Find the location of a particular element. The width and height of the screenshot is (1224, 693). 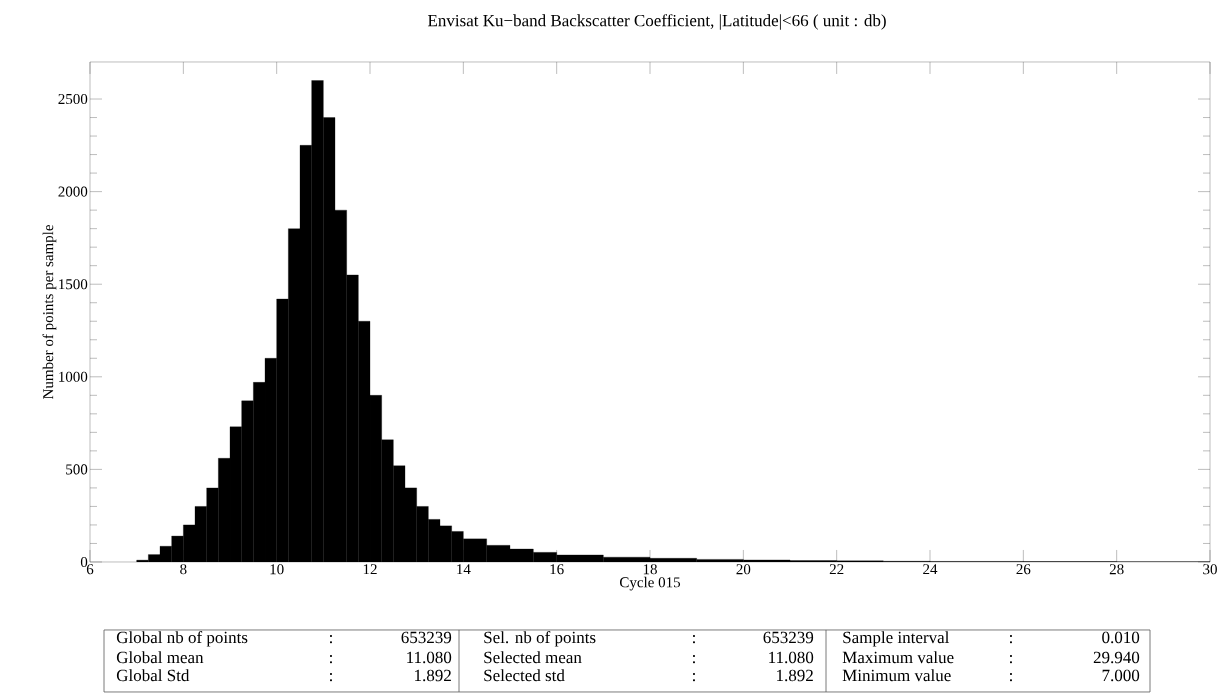

x-tick-label: 8 is located at coordinates (183, 569).